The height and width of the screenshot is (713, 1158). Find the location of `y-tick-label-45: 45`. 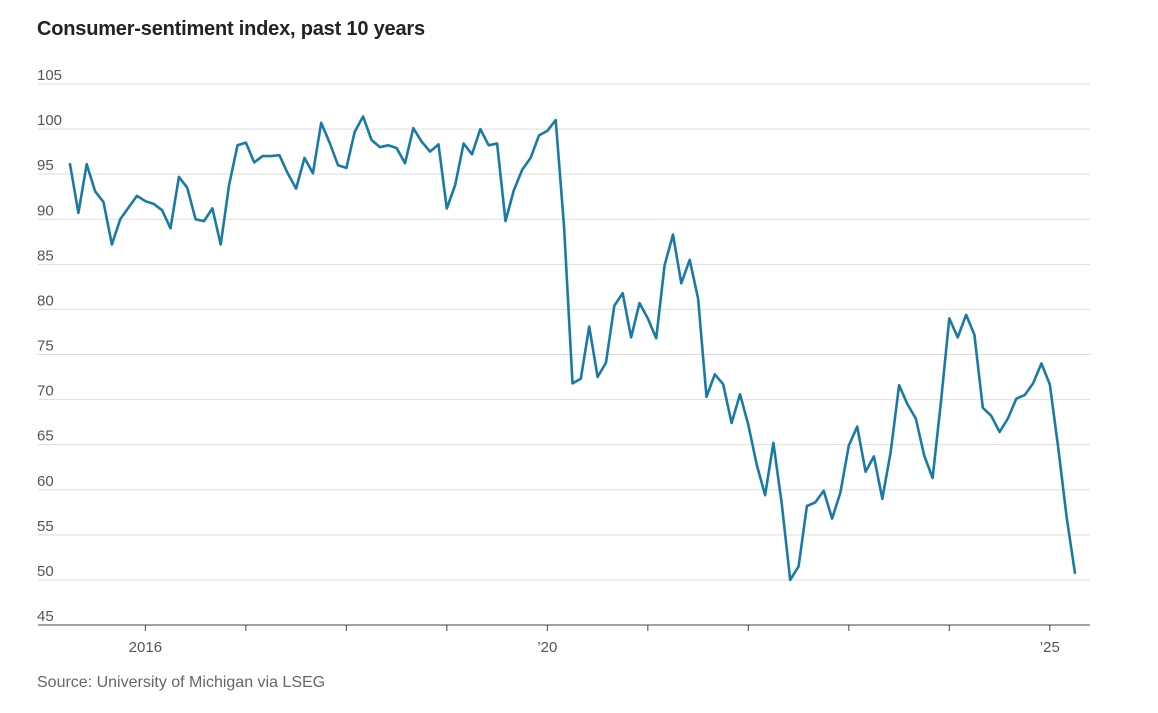

y-tick-label-45: 45 is located at coordinates (45, 616).